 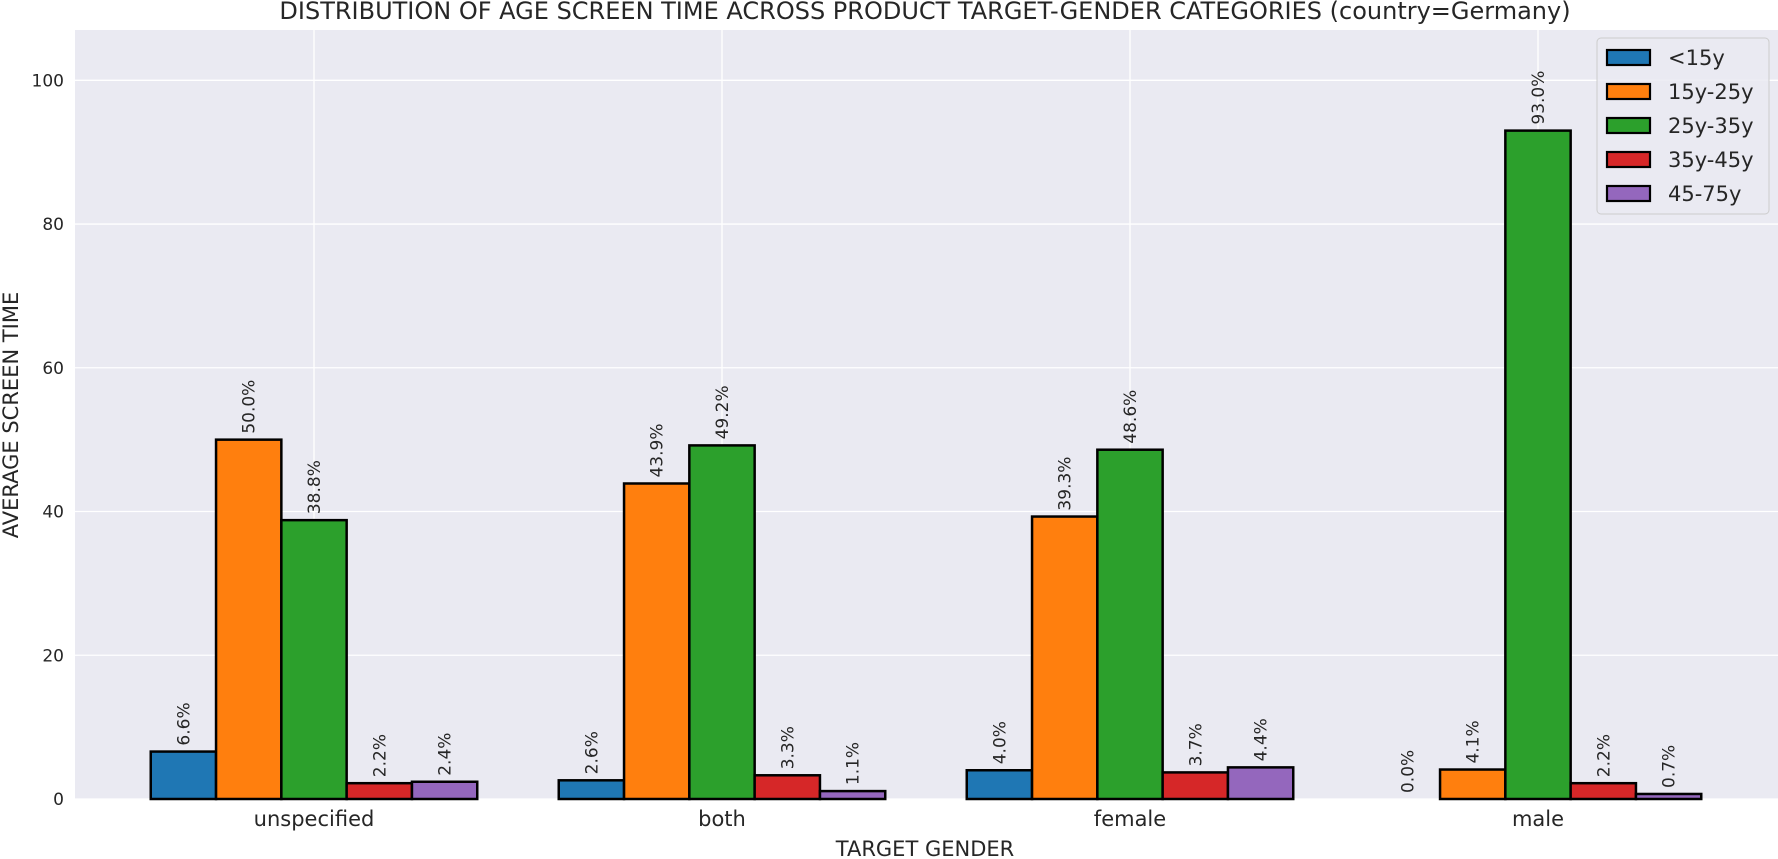 What do you see at coordinates (446, 754) in the screenshot?
I see `bar-label: 2.4%` at bounding box center [446, 754].